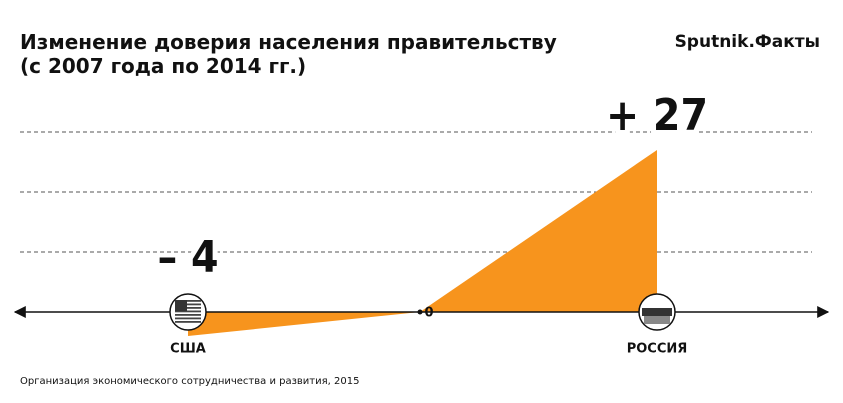 The image size is (843, 403). Describe the element at coordinates (188, 349) in the screenshot. I see `x-tick-label: США` at that location.